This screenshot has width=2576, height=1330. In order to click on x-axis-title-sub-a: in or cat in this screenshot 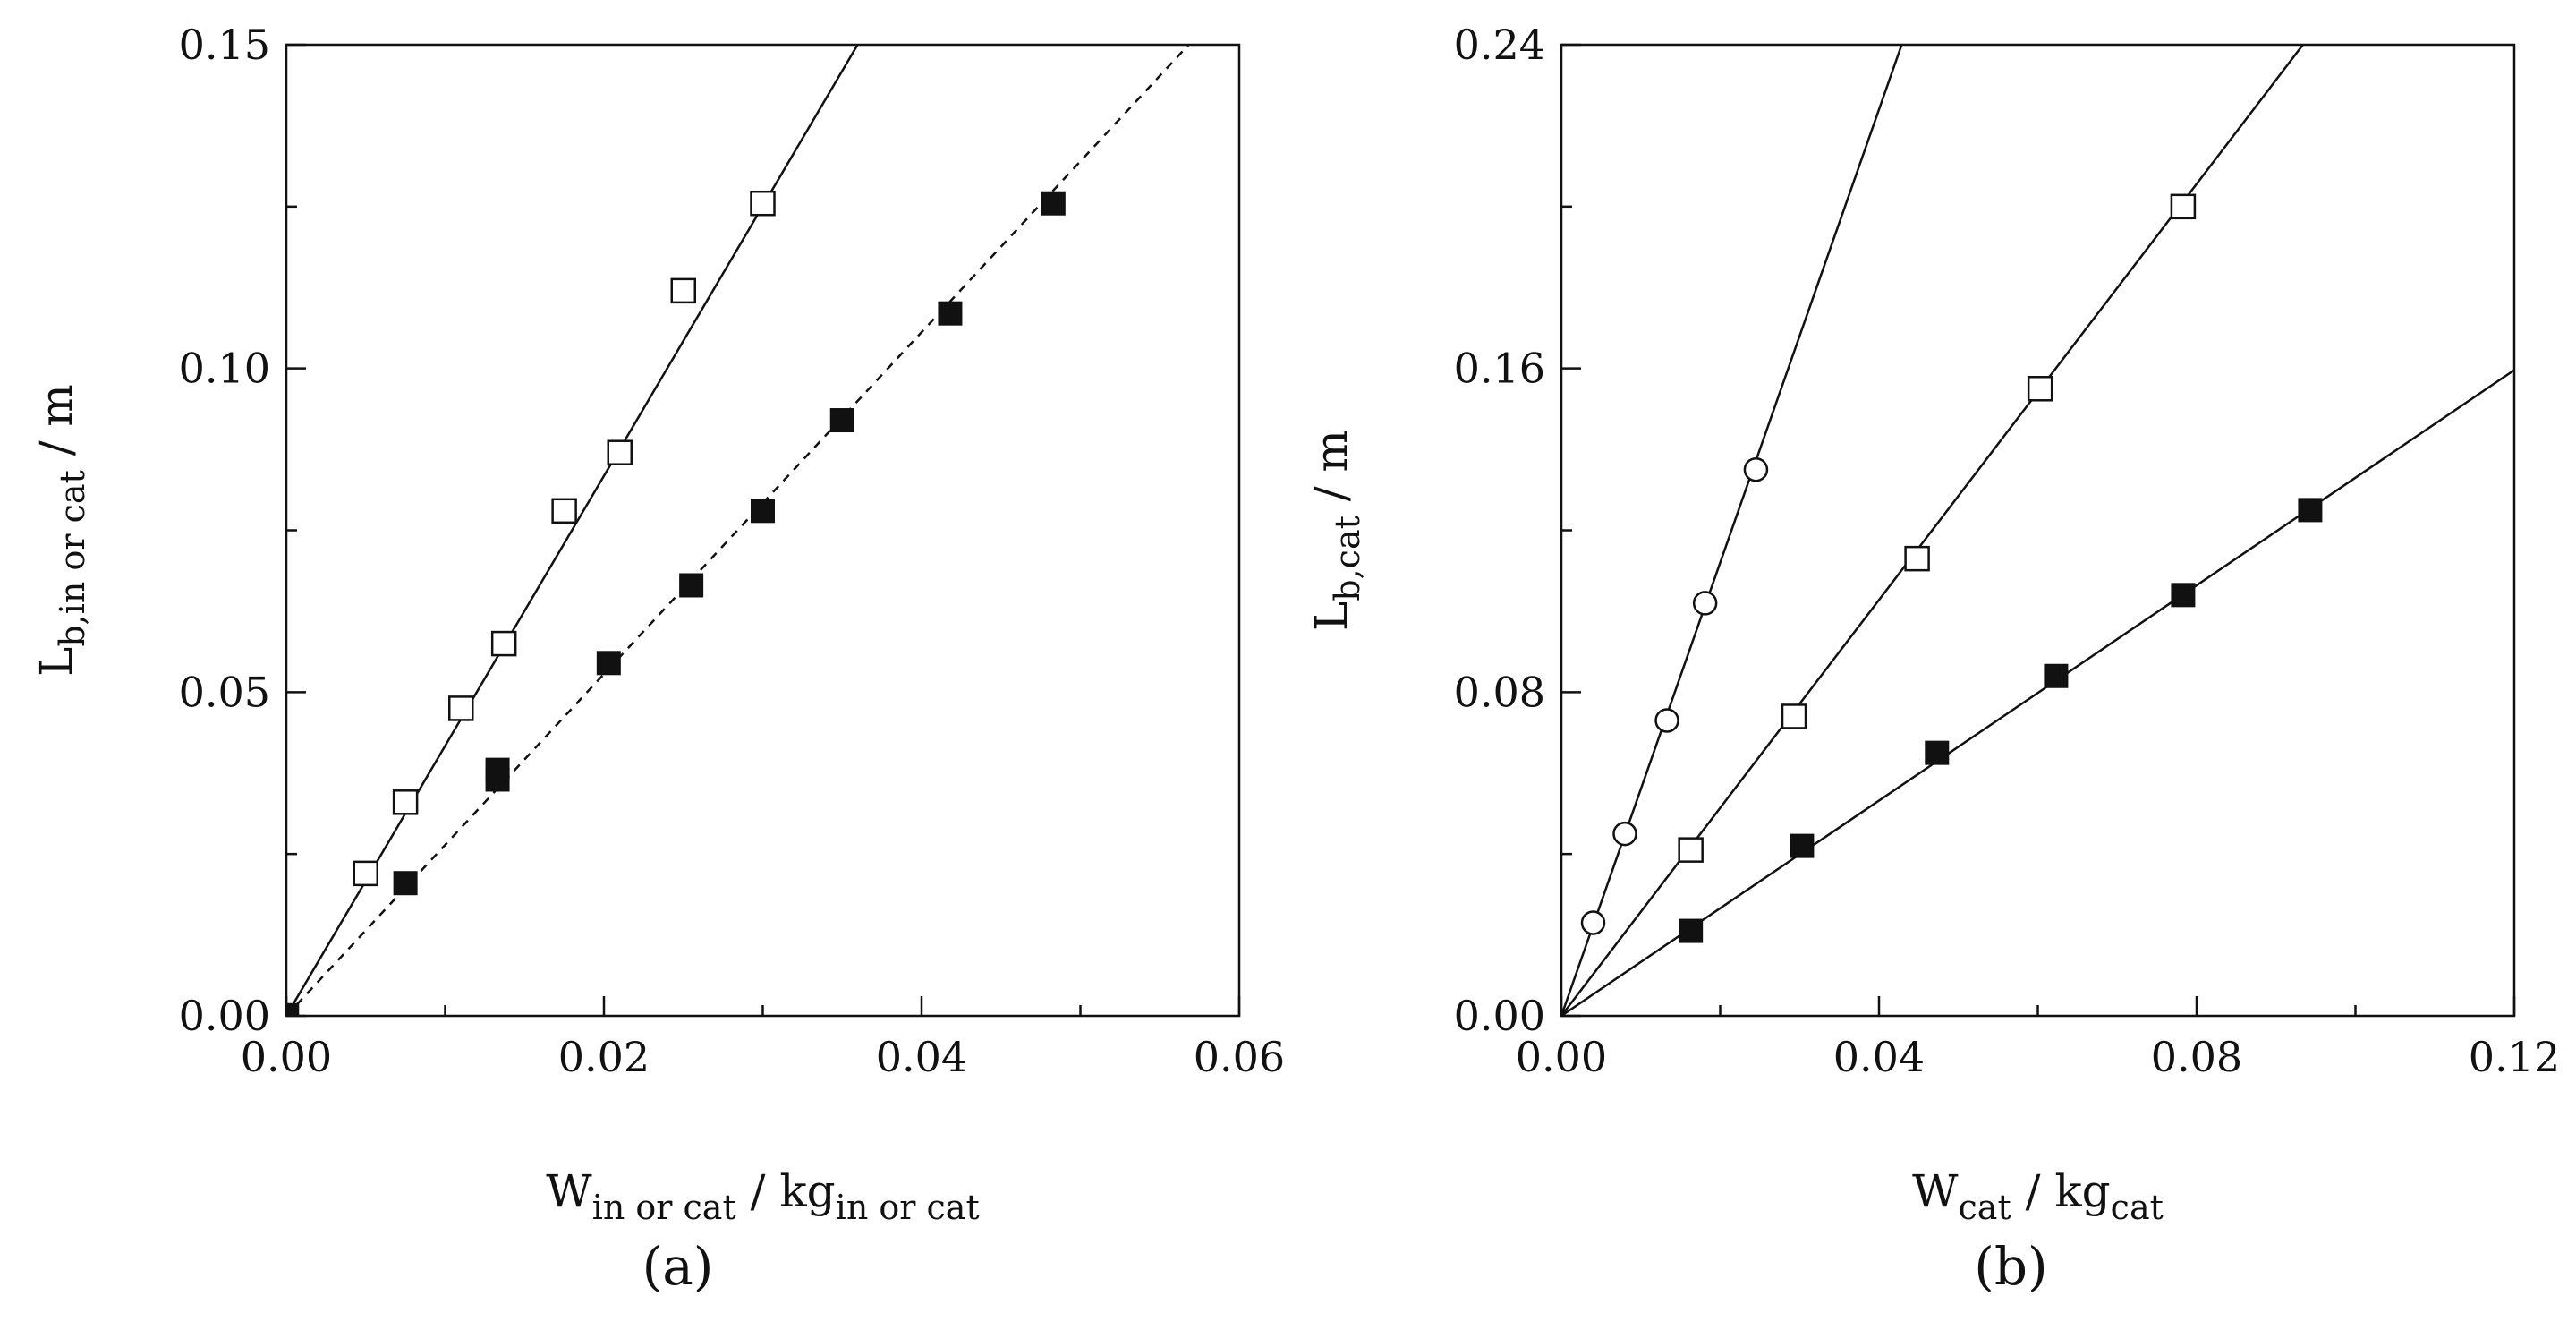, I will do `click(664, 1208)`.